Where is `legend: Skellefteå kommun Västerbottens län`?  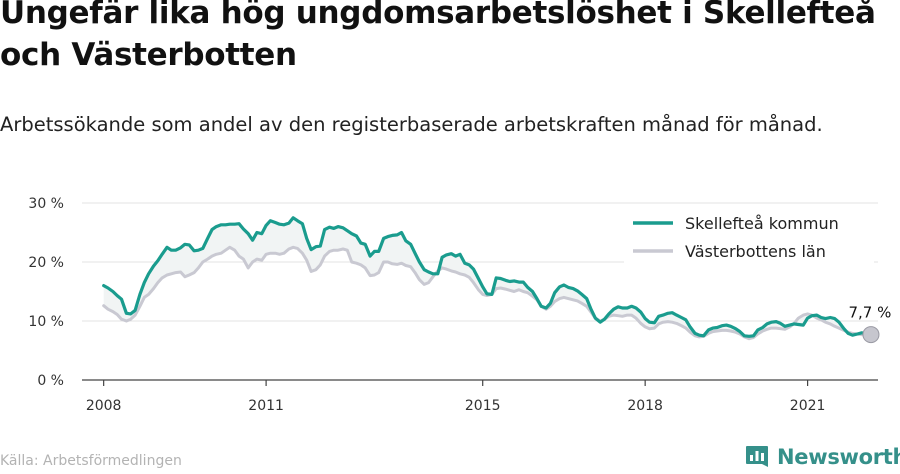
legend: Skellefteå kommun Västerbottens län is located at coordinates (749, 237).